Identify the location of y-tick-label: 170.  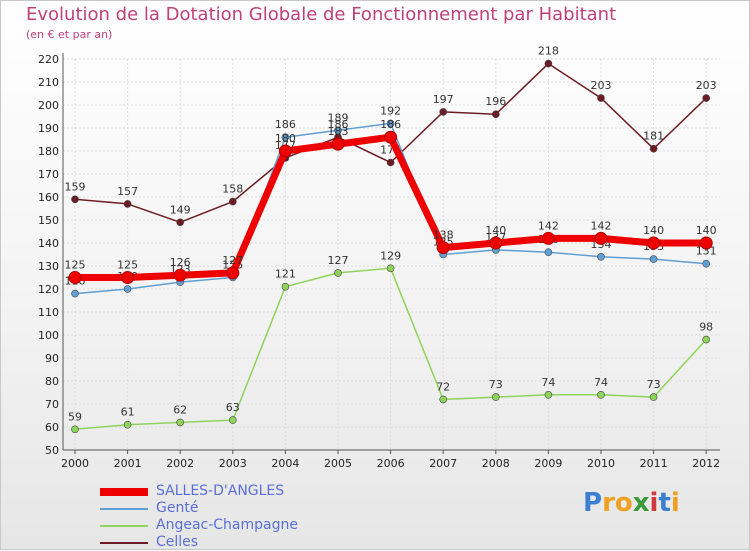
(48, 174).